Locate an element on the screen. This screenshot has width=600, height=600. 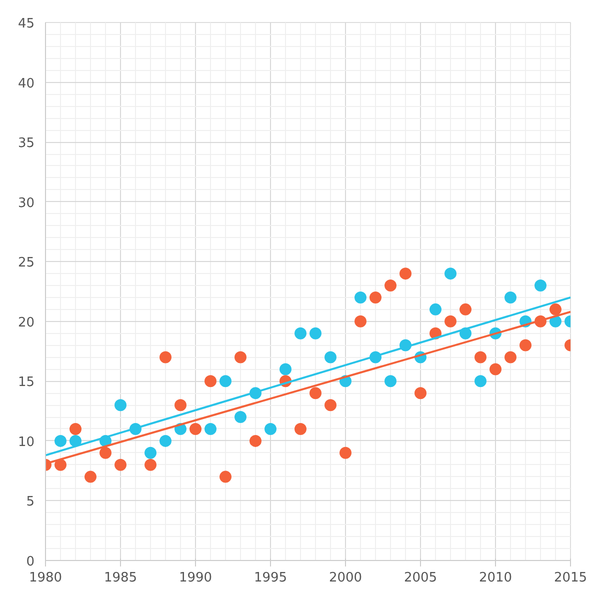
y-tick-label: 30 is located at coordinates (26, 203).